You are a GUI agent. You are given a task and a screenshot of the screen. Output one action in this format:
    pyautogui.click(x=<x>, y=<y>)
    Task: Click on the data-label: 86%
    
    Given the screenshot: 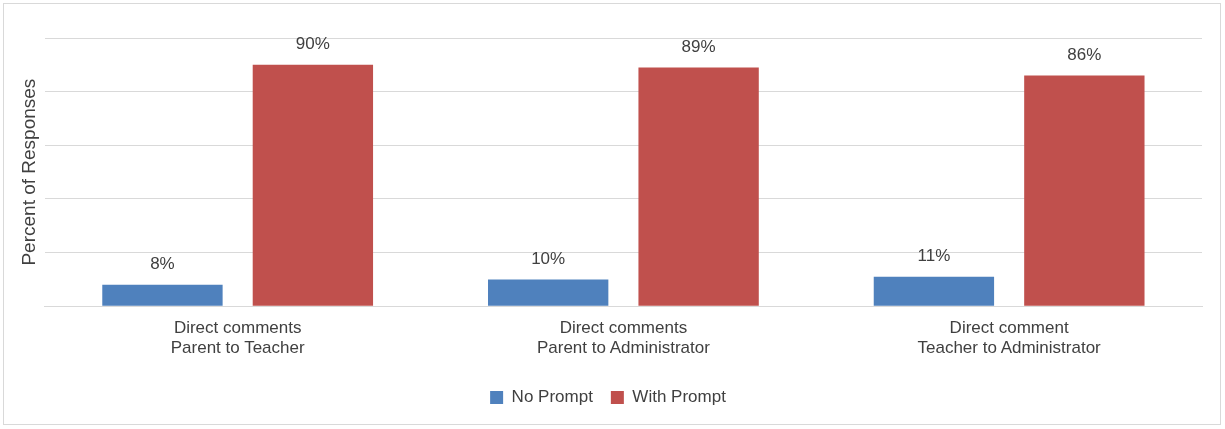 What is the action you would take?
    pyautogui.click(x=1084, y=54)
    